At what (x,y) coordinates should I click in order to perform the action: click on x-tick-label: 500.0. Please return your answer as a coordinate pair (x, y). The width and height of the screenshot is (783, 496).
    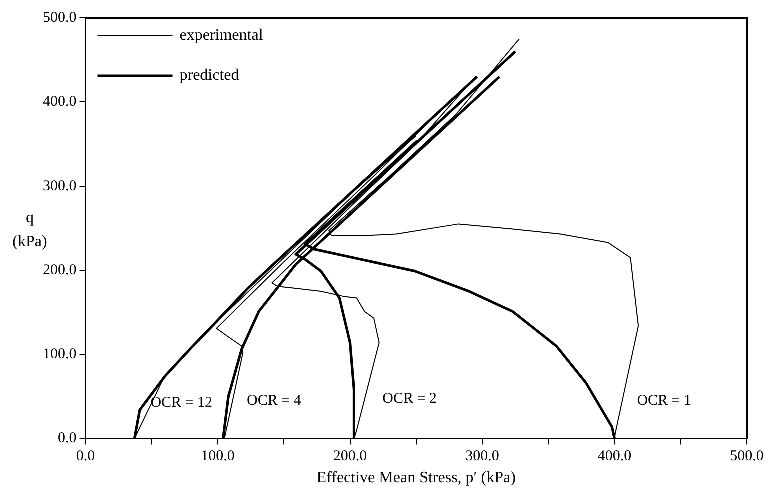
    Looking at the image, I should click on (747, 456).